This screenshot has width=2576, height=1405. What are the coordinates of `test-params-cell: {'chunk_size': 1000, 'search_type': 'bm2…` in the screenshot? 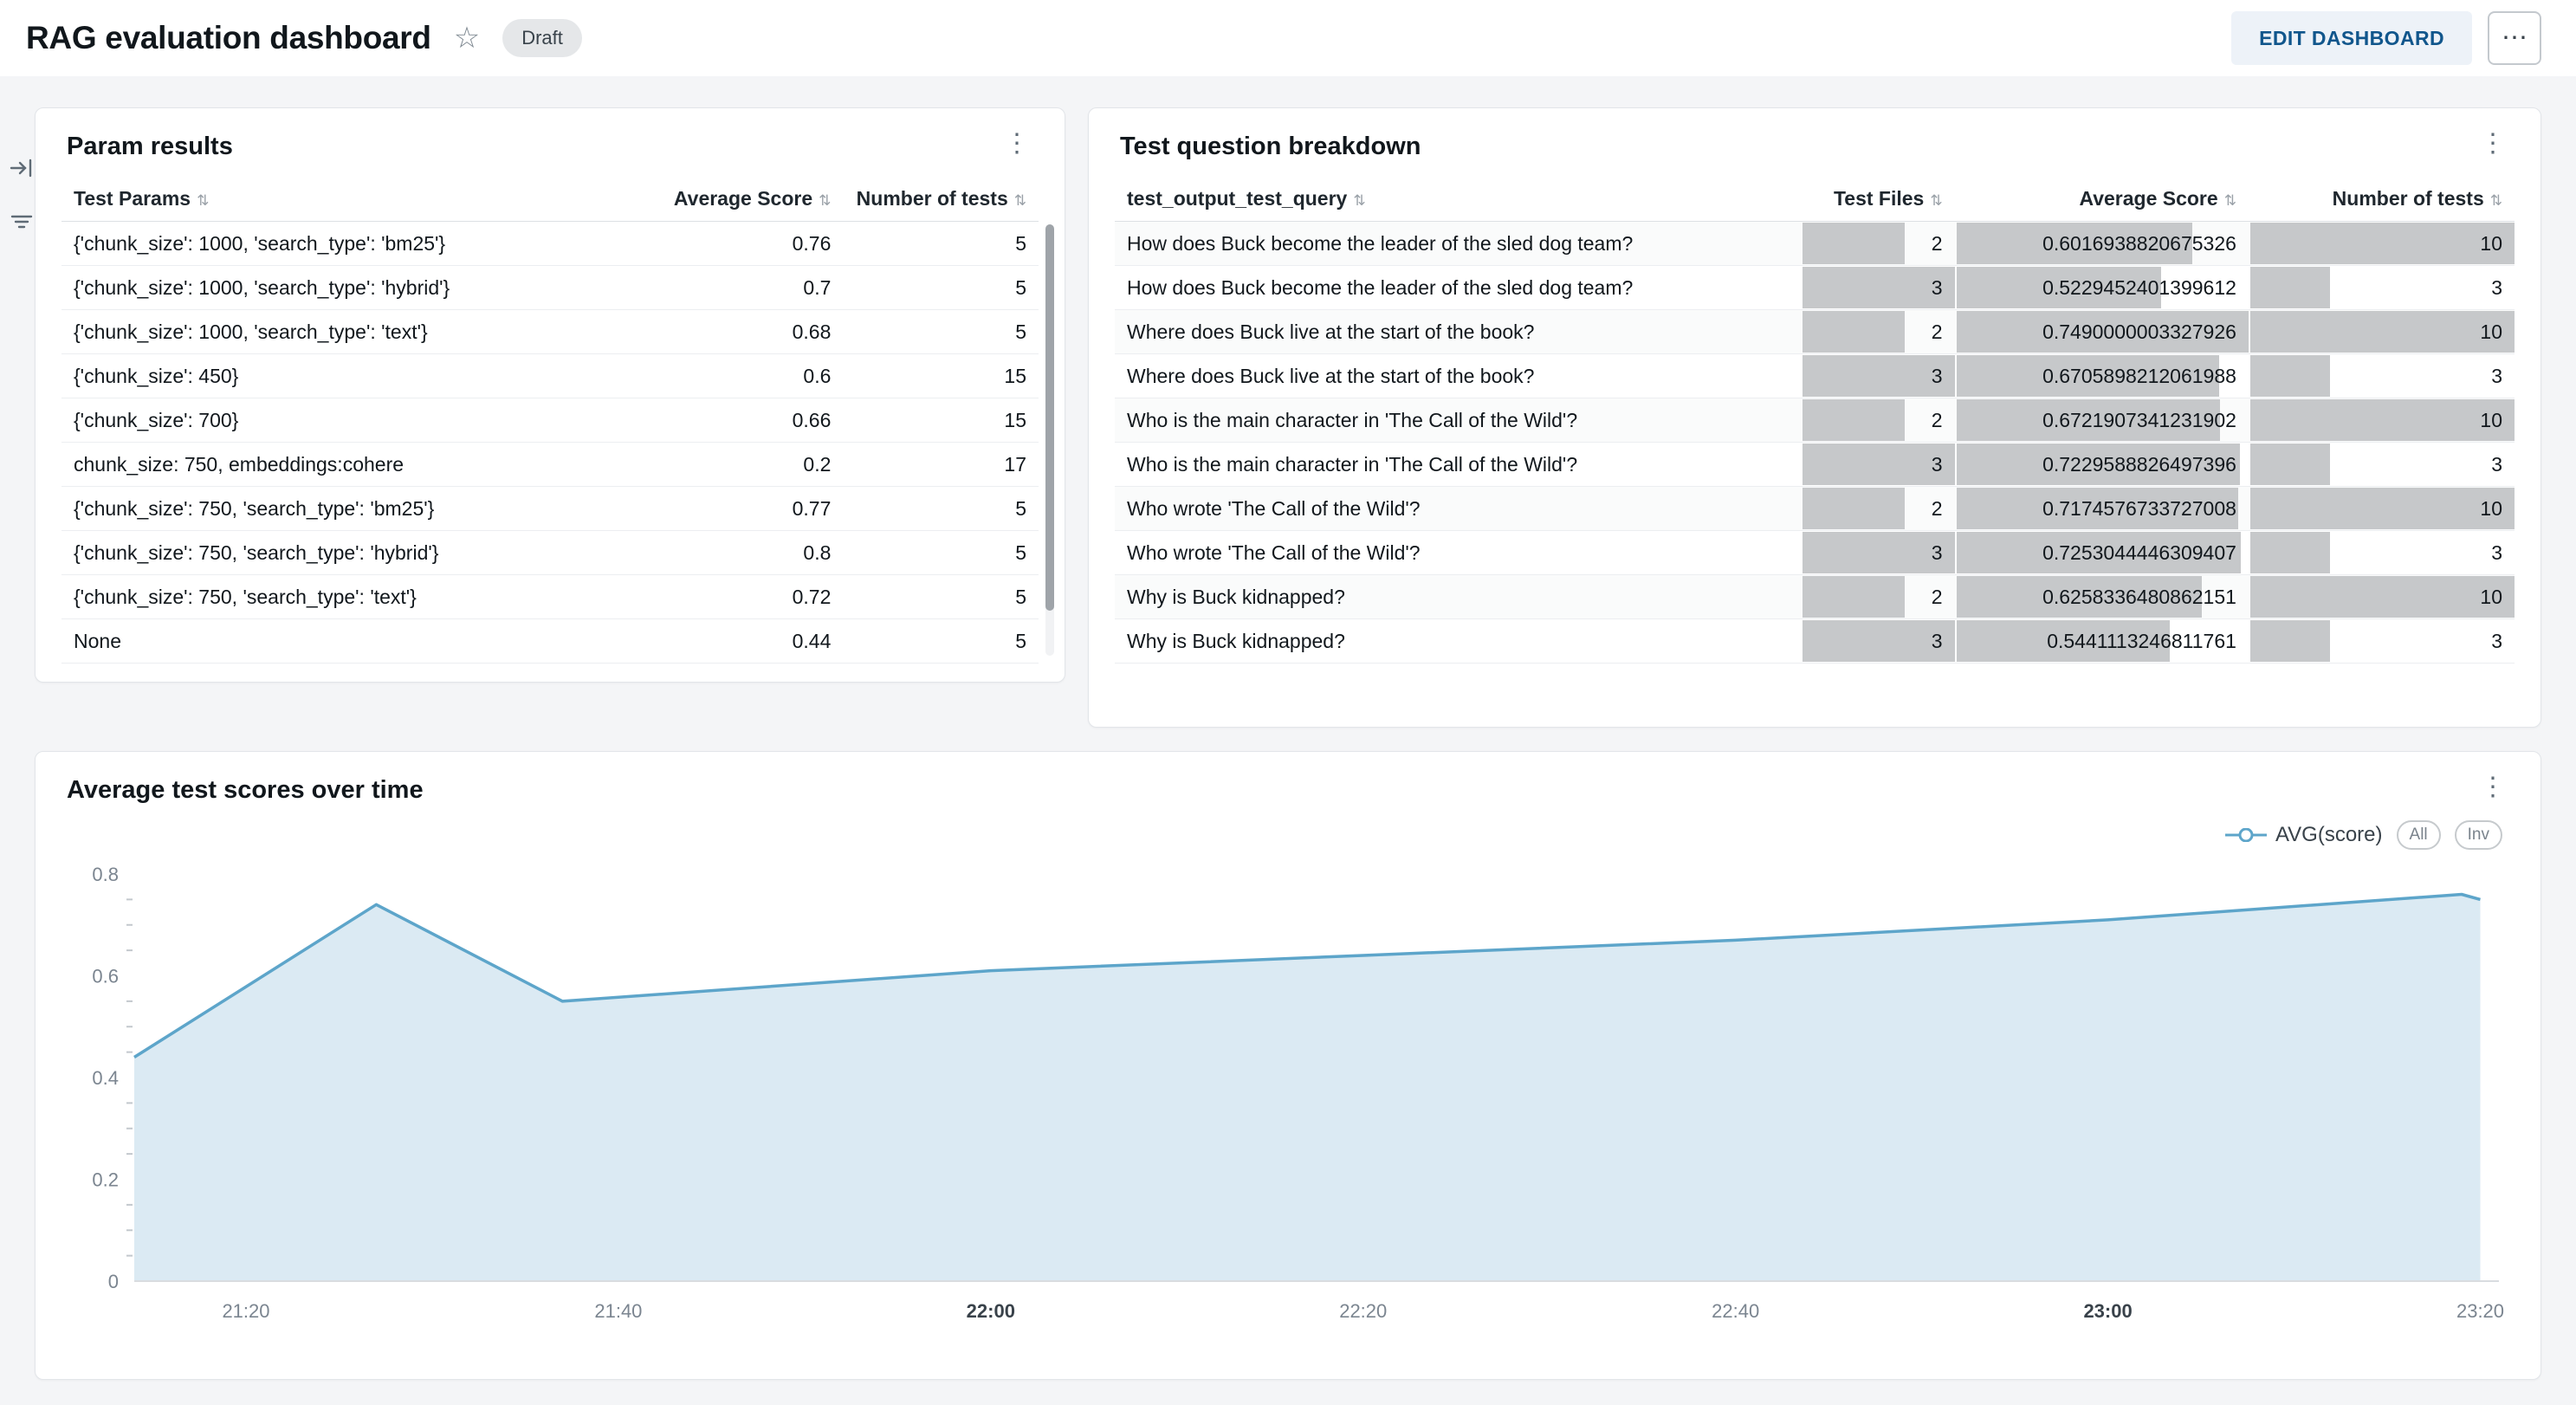 It's located at (335, 243).